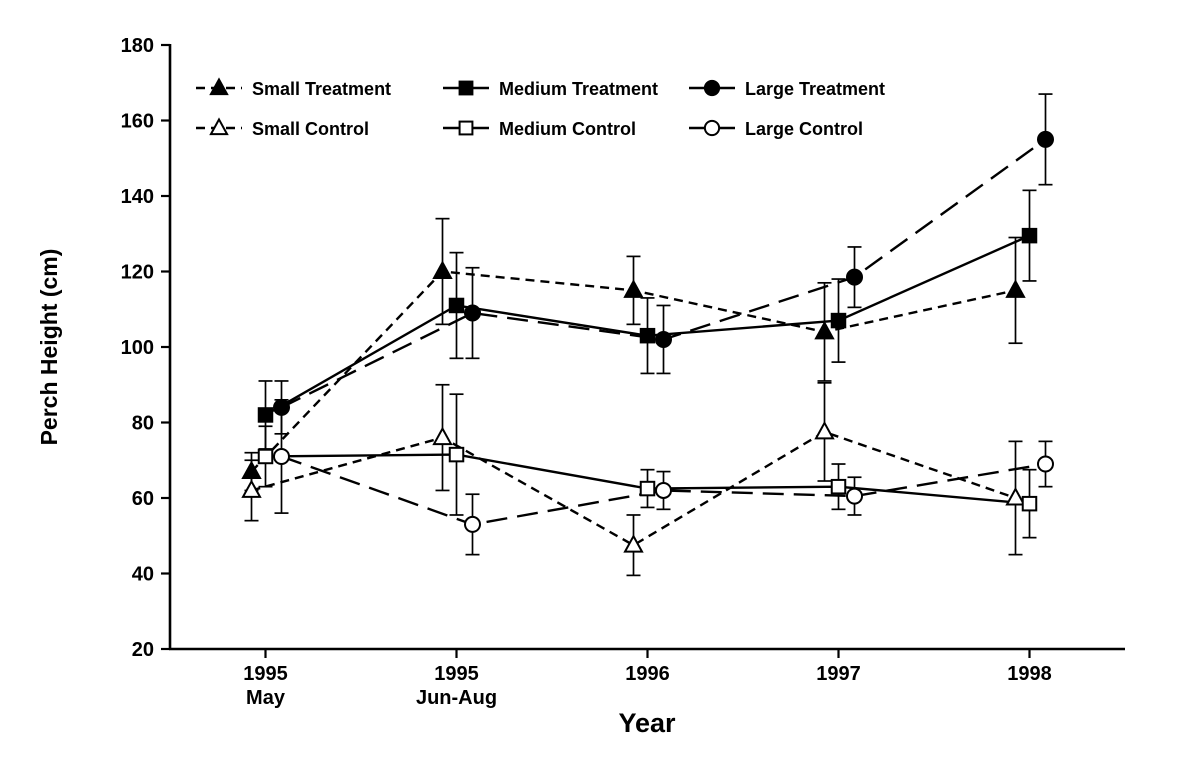 The image size is (1200, 762). Describe the element at coordinates (456, 698) in the screenshot. I see `x-tick-label: Jun-Aug` at that location.